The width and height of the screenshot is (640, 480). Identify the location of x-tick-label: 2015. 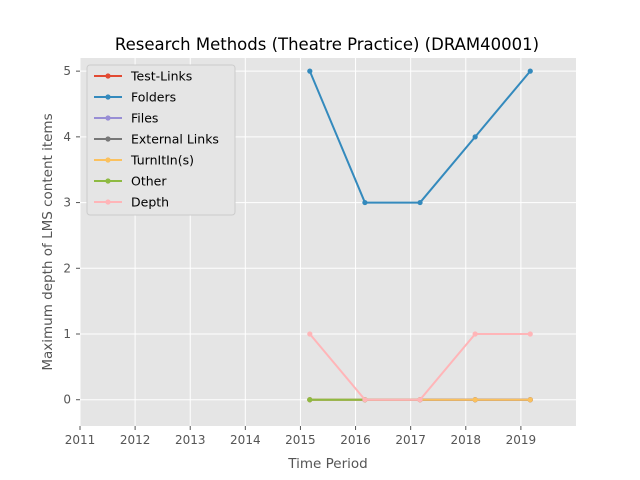
(300, 440).